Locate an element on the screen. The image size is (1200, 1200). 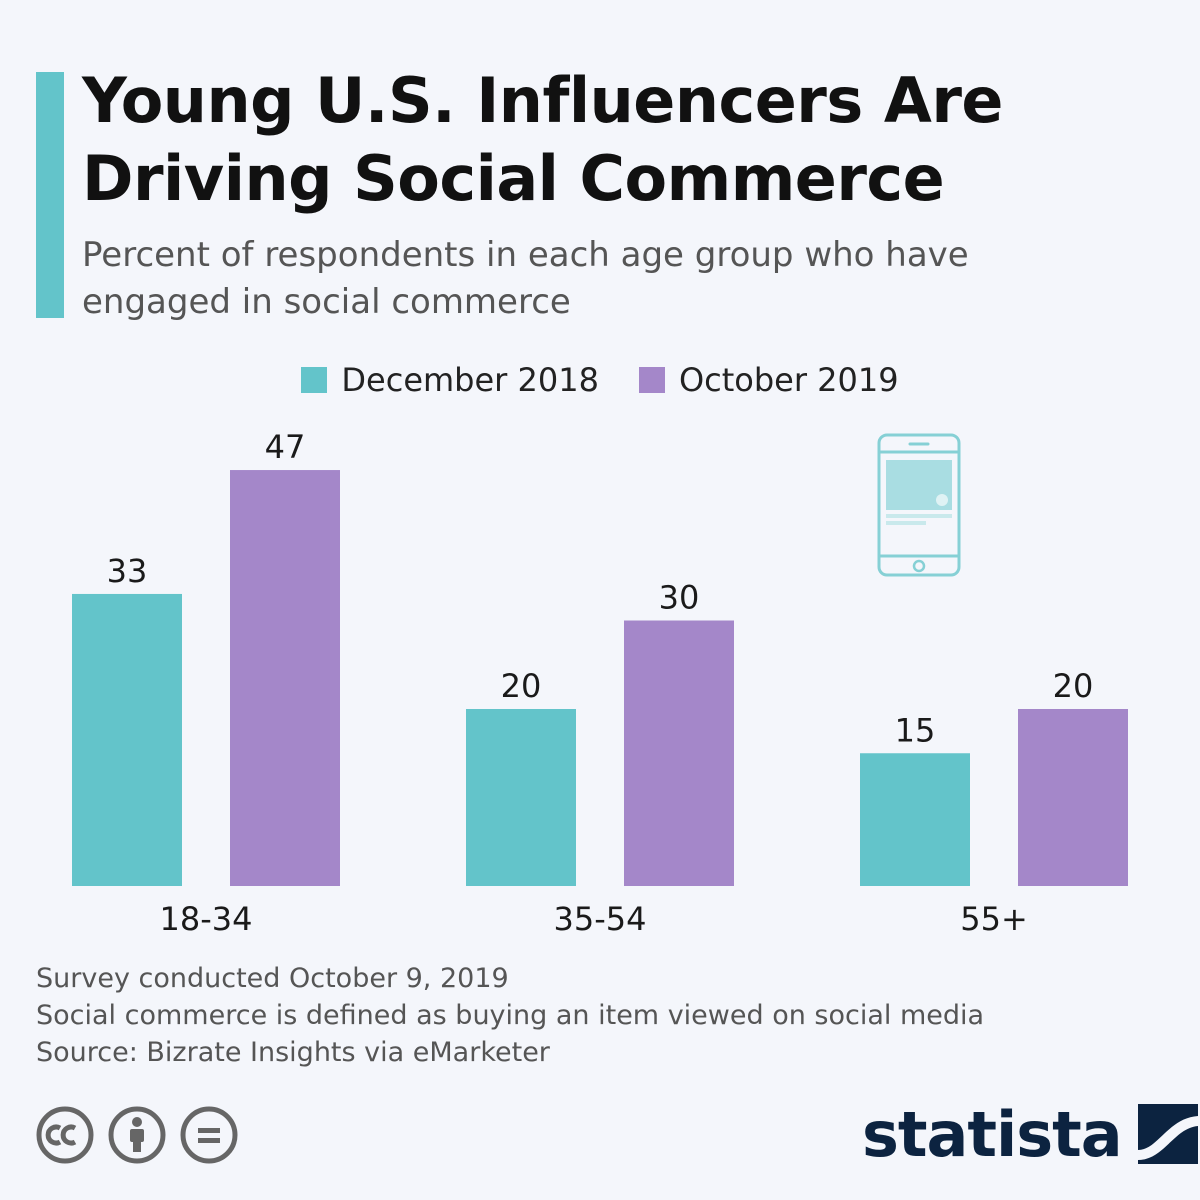
attribution-icon is located at coordinates (137, 1135).